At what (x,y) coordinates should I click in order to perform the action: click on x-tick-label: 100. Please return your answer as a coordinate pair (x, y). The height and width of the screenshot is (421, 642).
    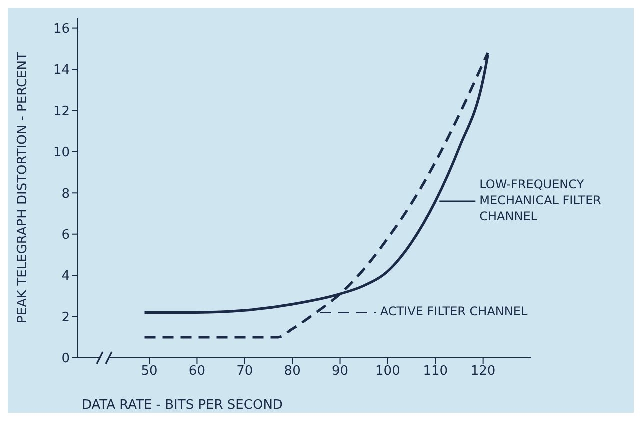
    Looking at the image, I should click on (388, 372).